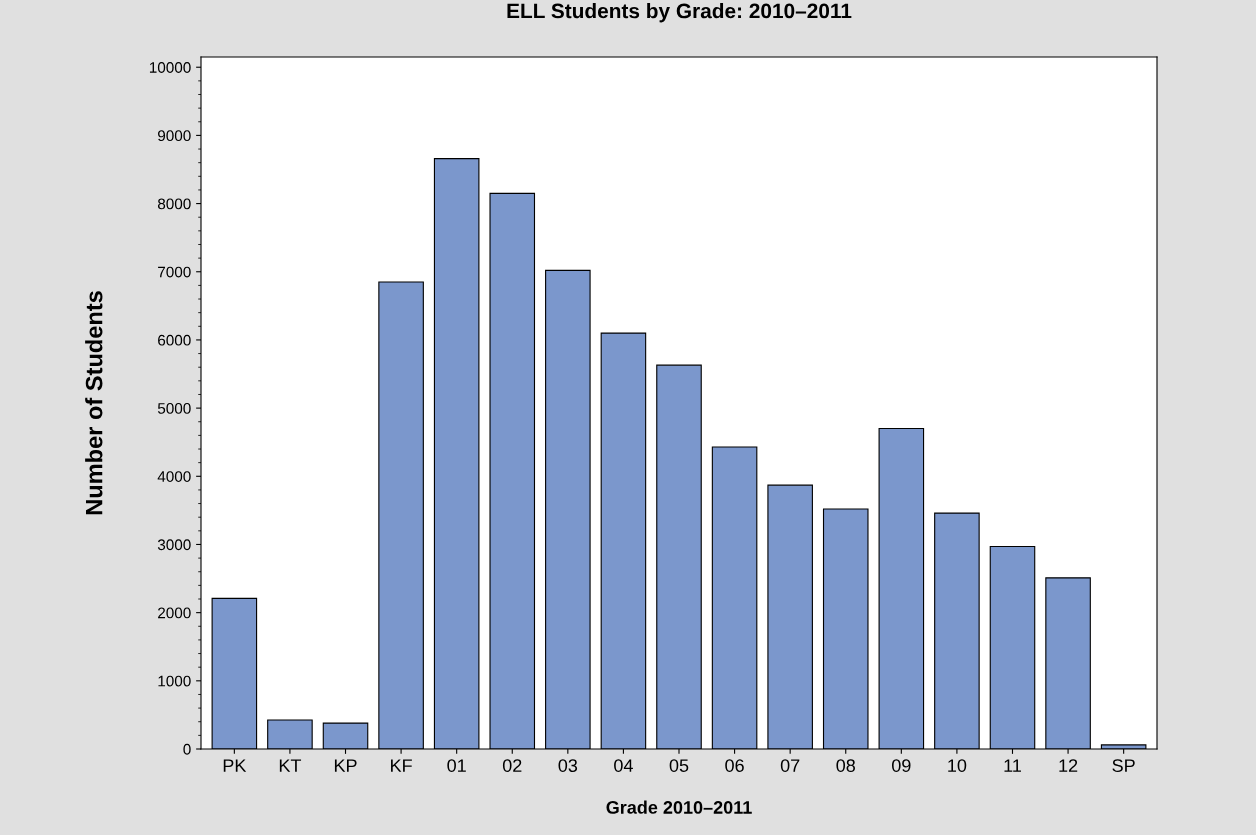 This screenshot has width=1256, height=835. I want to click on x-axis-title: Grade 2010–2011, so click(679, 807).